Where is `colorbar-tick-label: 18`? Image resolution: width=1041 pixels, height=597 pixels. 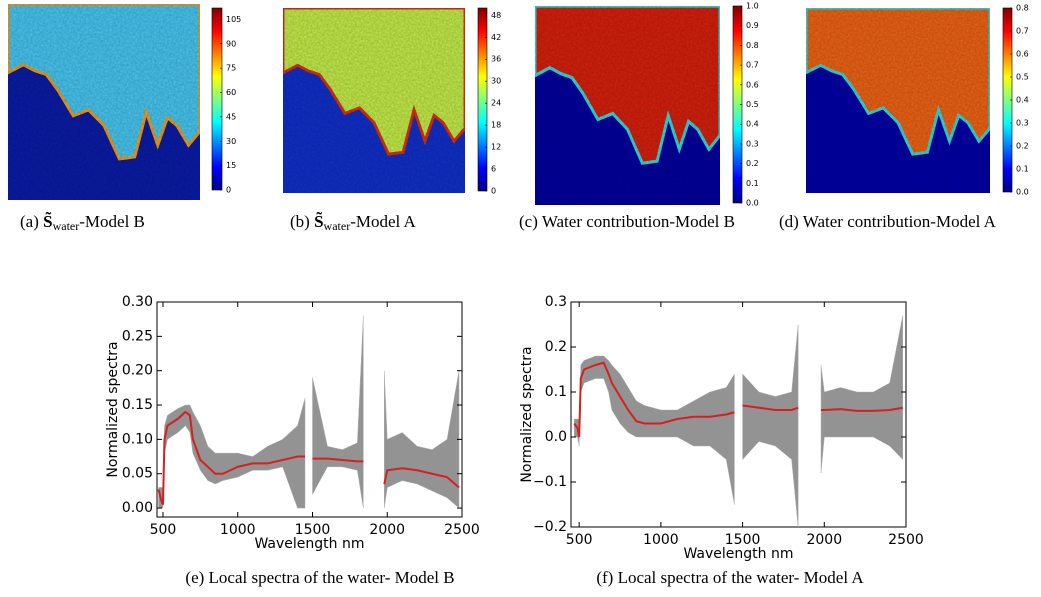
colorbar-tick-label: 18 is located at coordinates (496, 125).